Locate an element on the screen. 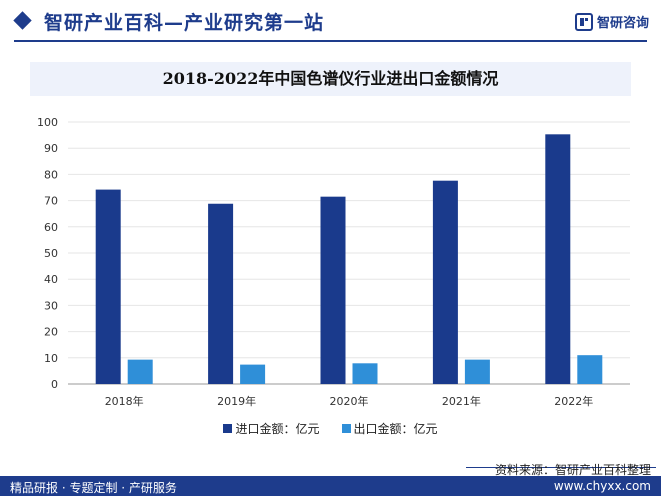 This screenshot has width=661, height=496. y-tick-label: 50 is located at coordinates (51, 253).